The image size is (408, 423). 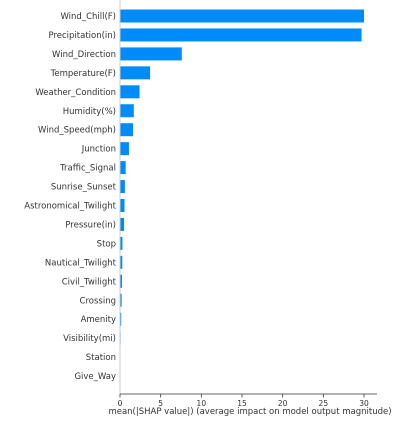 What do you see at coordinates (98, 150) in the screenshot?
I see `y-tick-label: Junction` at bounding box center [98, 150].